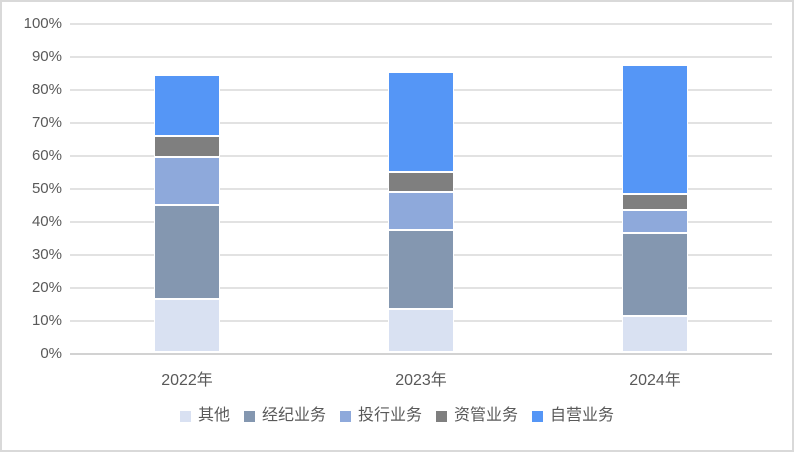 The width and height of the screenshot is (794, 452). What do you see at coordinates (421, 24) in the screenshot?
I see `gridline-100%` at bounding box center [421, 24].